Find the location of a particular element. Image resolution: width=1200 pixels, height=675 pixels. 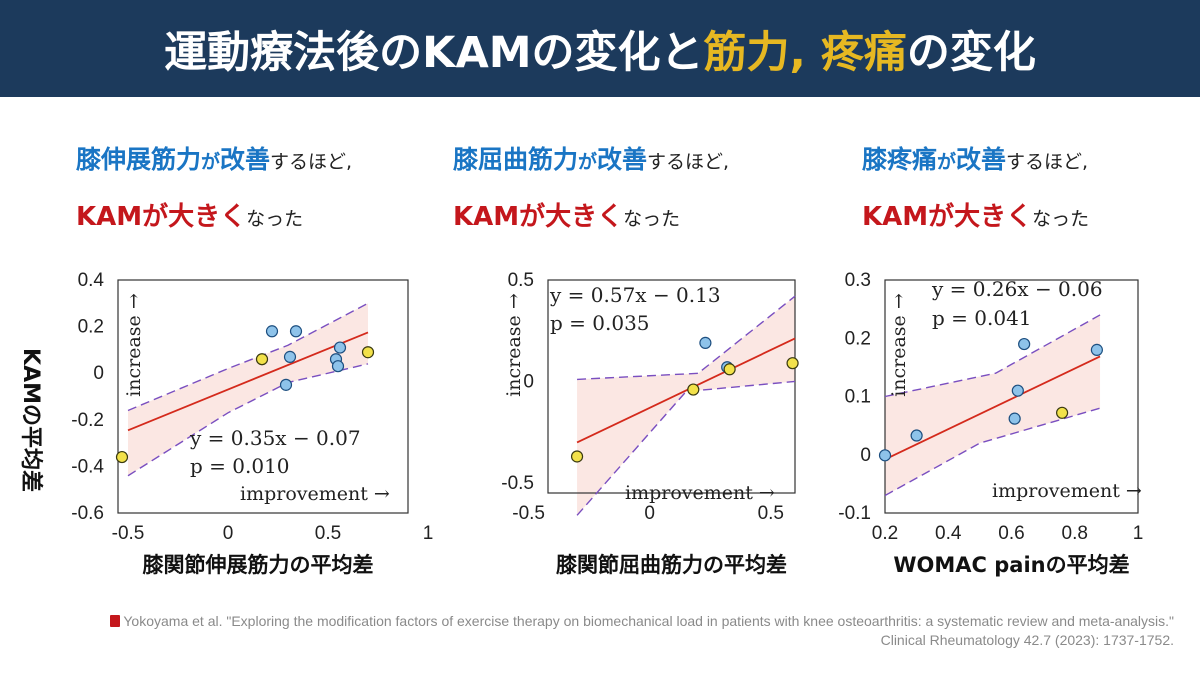

regression-equation: y = 0.26x − 0.06 is located at coordinates (1017, 289).